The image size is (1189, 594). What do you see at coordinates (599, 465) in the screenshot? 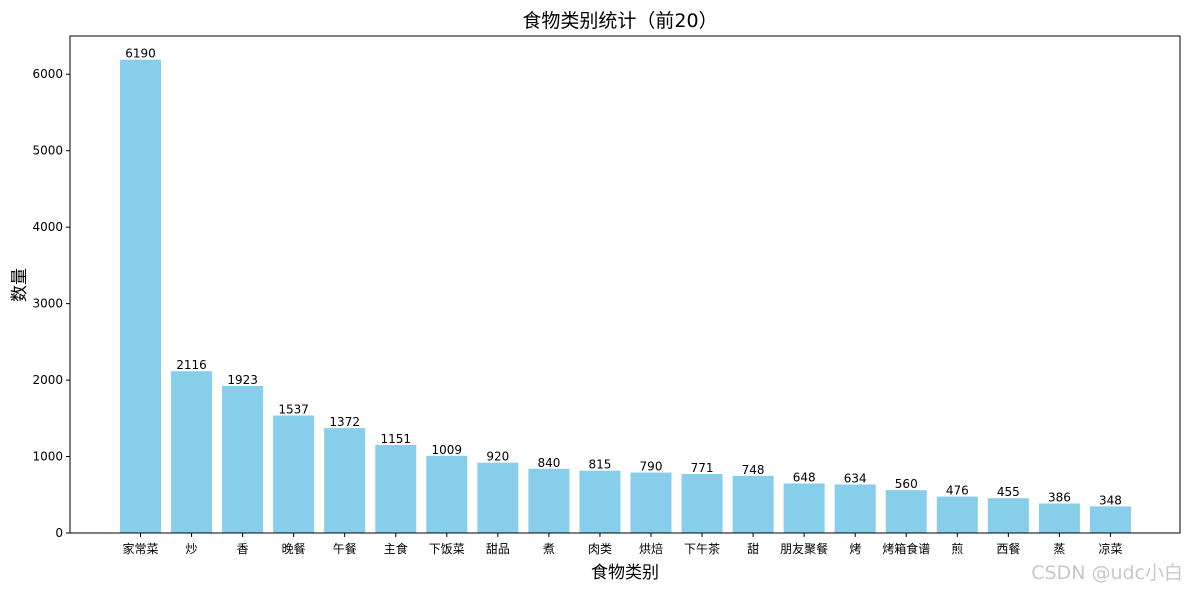
I see `value-label-10: 815` at bounding box center [599, 465].